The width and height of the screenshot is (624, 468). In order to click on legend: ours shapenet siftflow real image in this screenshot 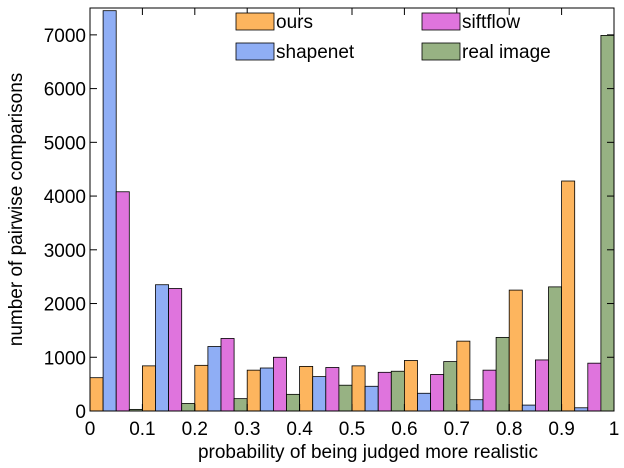, I will do `click(393, 37)`.